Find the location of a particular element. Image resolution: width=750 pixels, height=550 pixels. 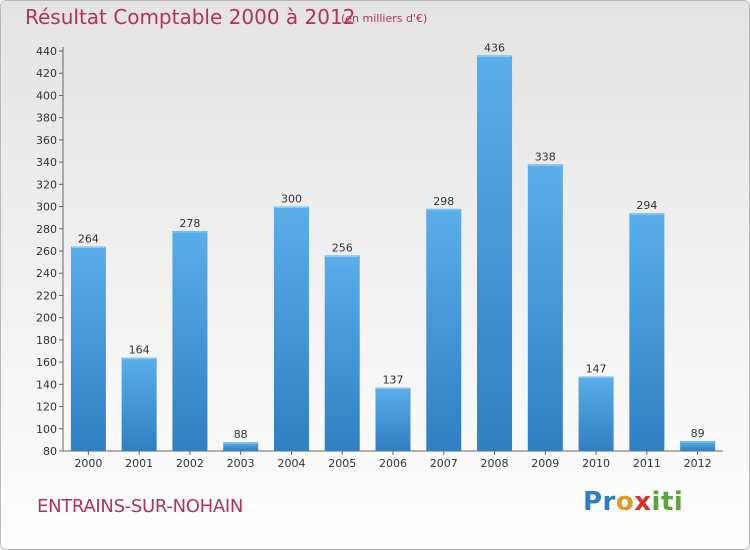

data-label-2011: 294 is located at coordinates (646, 205).